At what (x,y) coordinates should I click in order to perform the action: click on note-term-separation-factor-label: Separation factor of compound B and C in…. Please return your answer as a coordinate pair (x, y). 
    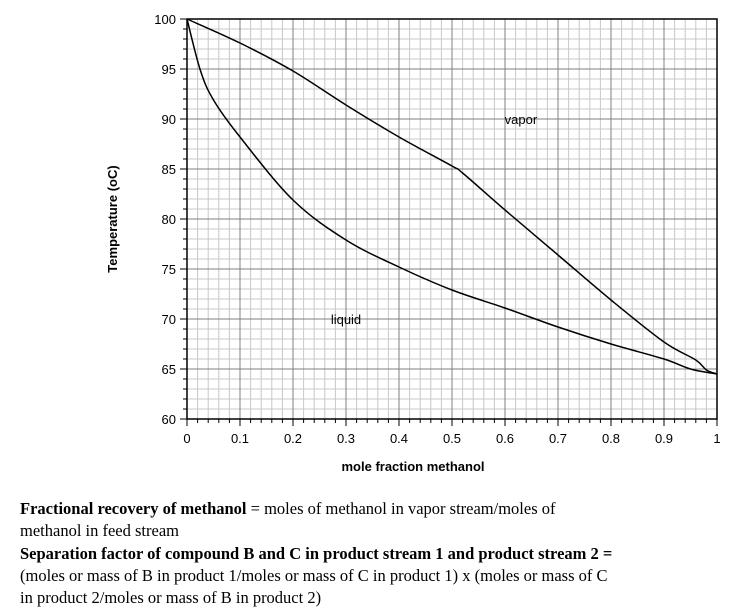
    Looking at the image, I should click on (316, 553).